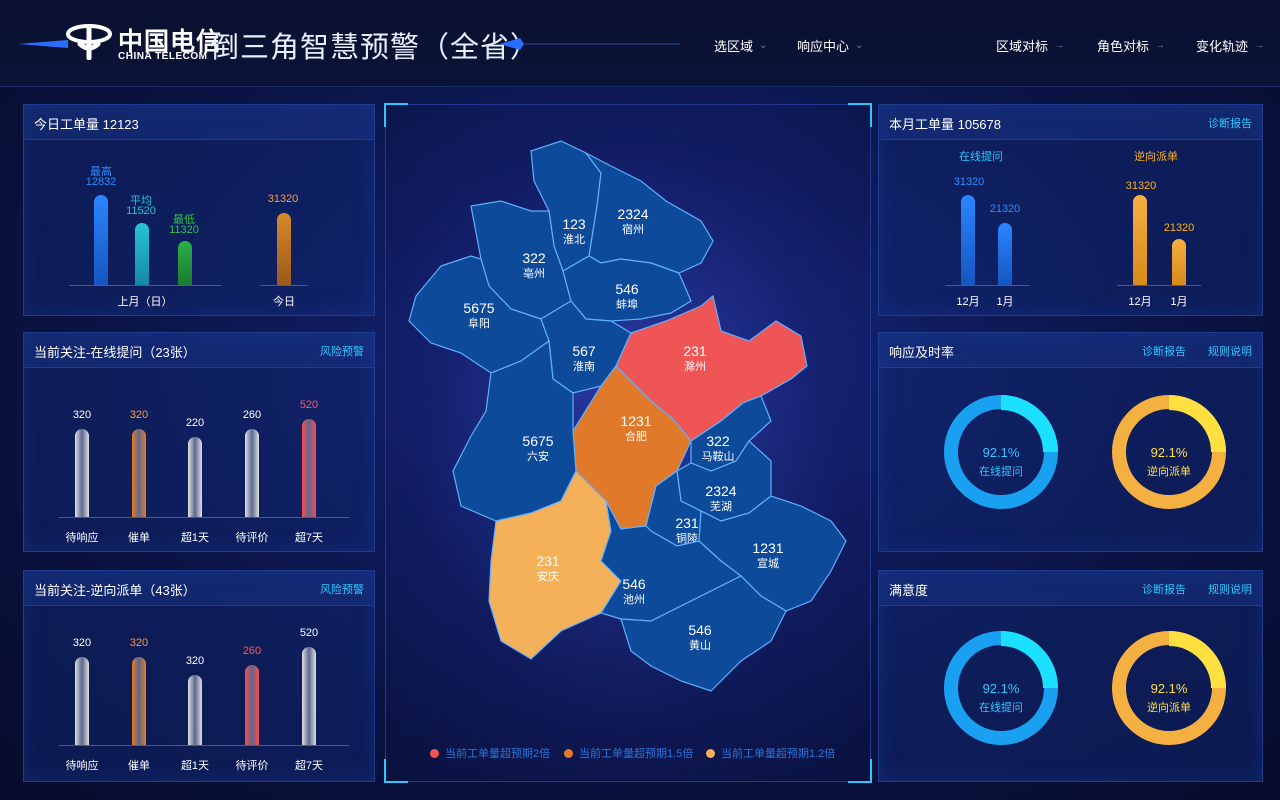 Image resolution: width=1280 pixels, height=800 pixels. What do you see at coordinates (195, 423) in the screenshot?
I see `bar-value: 220` at bounding box center [195, 423].